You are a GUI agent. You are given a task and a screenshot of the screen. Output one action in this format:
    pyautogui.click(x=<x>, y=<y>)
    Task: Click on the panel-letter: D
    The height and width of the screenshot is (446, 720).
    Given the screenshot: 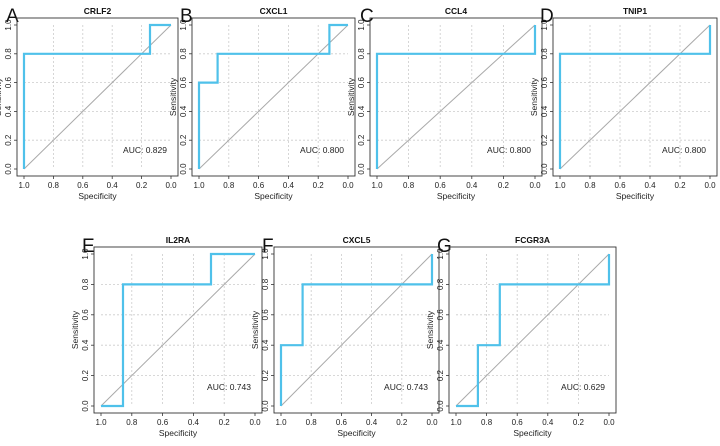 What is the action you would take?
    pyautogui.click(x=547, y=16)
    